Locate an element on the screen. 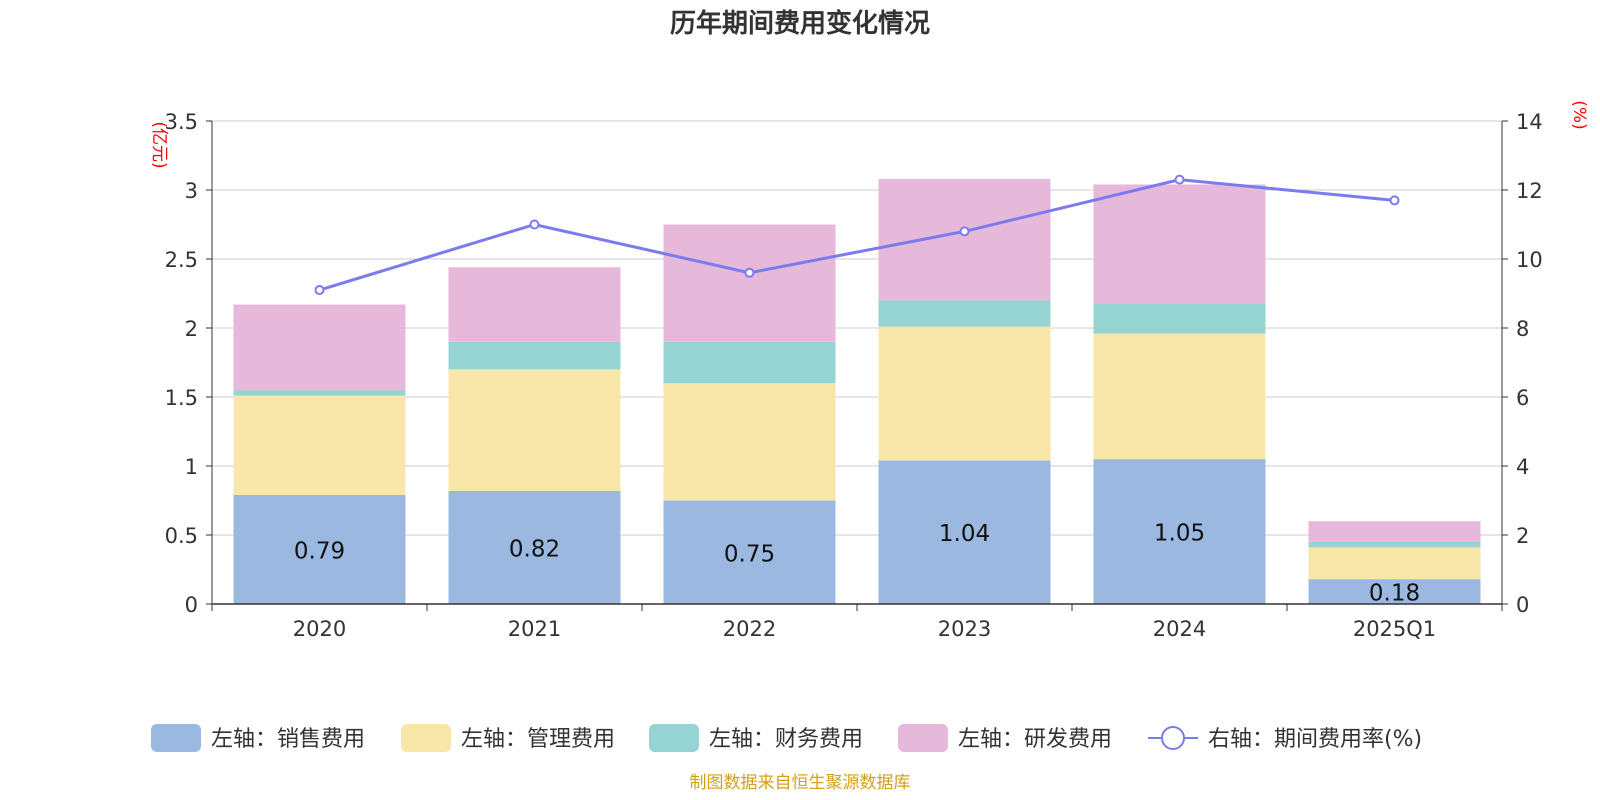 Image resolution: width=1600 pixels, height=800 pixels. data-label: 0.82 is located at coordinates (534, 549).